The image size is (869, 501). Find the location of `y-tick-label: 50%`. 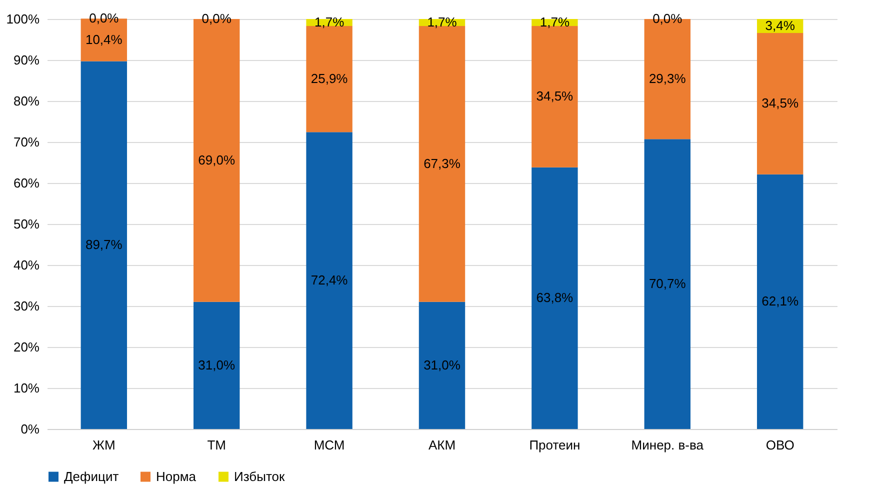

y-tick-label: 50% is located at coordinates (26, 224).